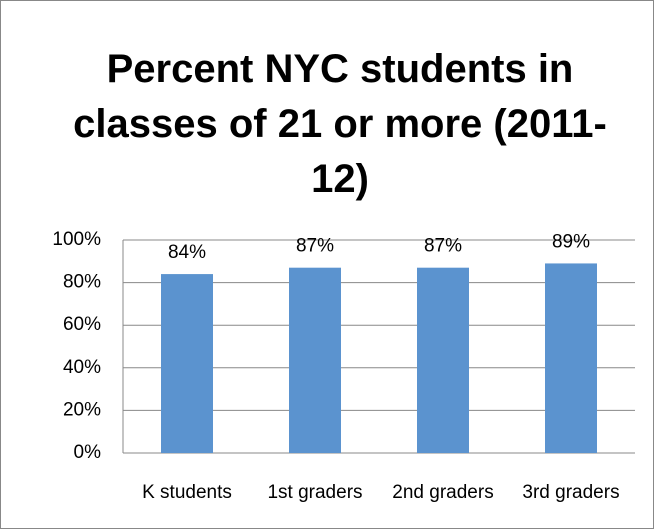  What do you see at coordinates (82, 282) in the screenshot?
I see `y-tick-label: 80%` at bounding box center [82, 282].